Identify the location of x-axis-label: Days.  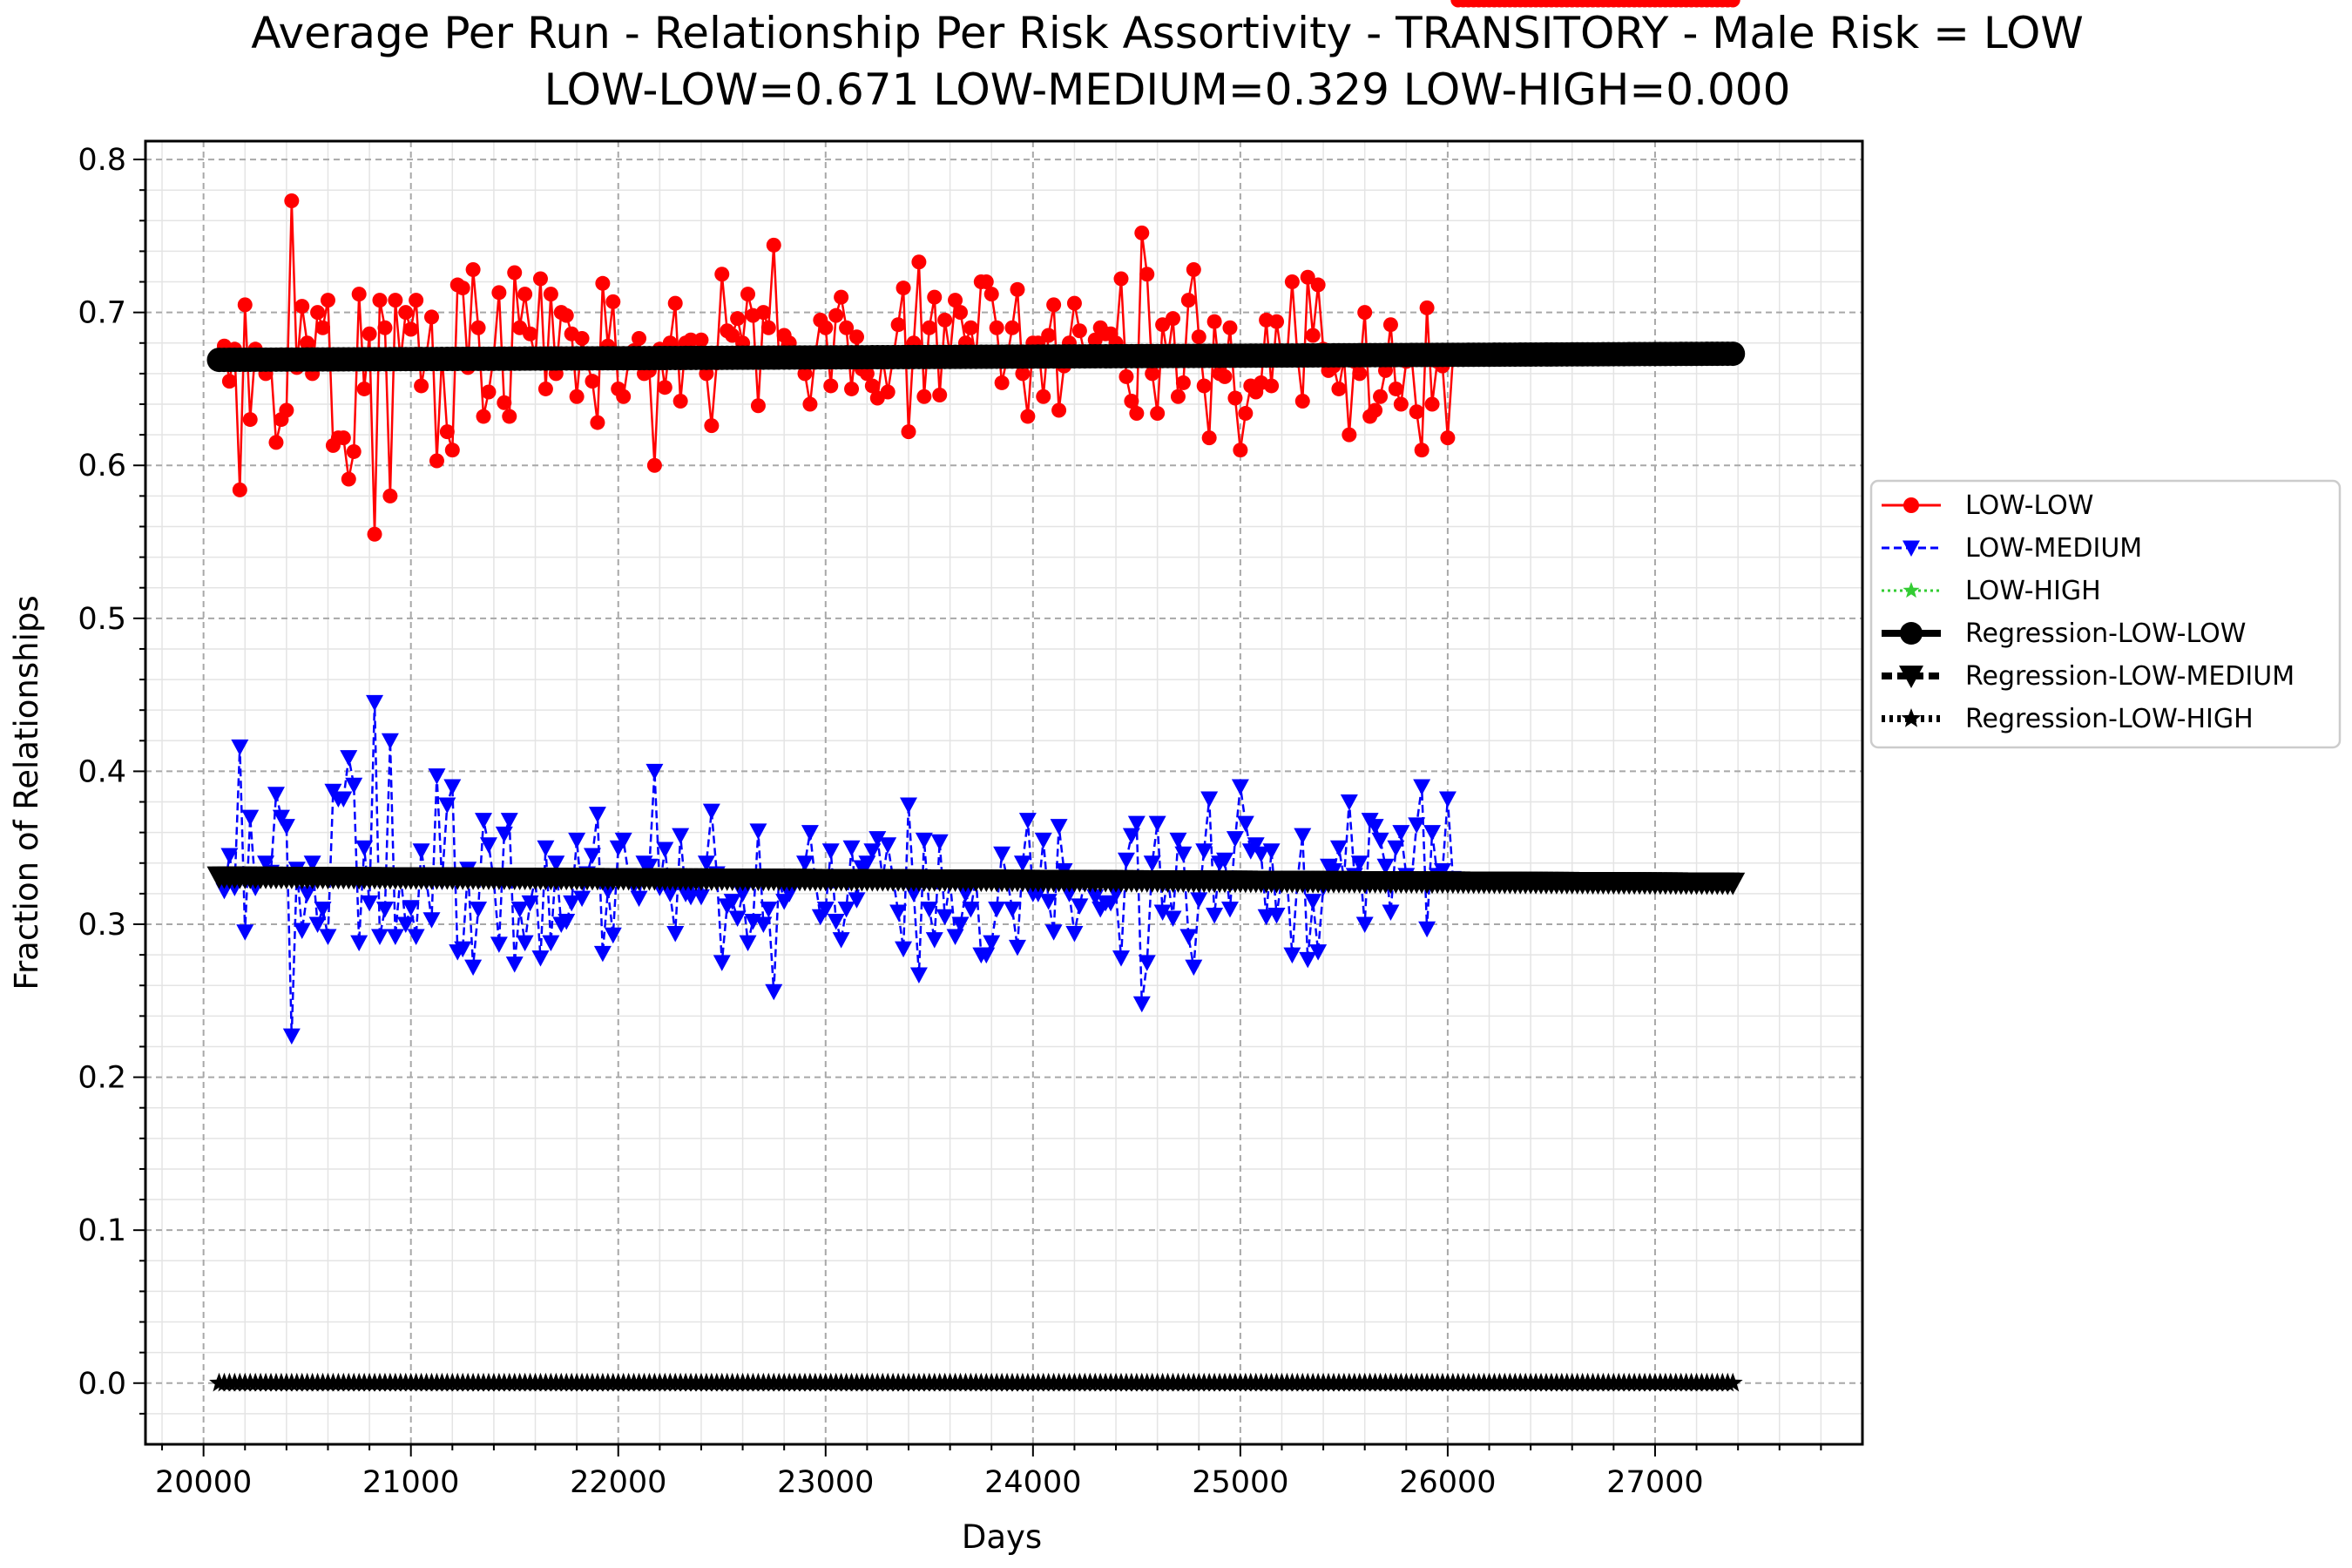
(1002, 1537).